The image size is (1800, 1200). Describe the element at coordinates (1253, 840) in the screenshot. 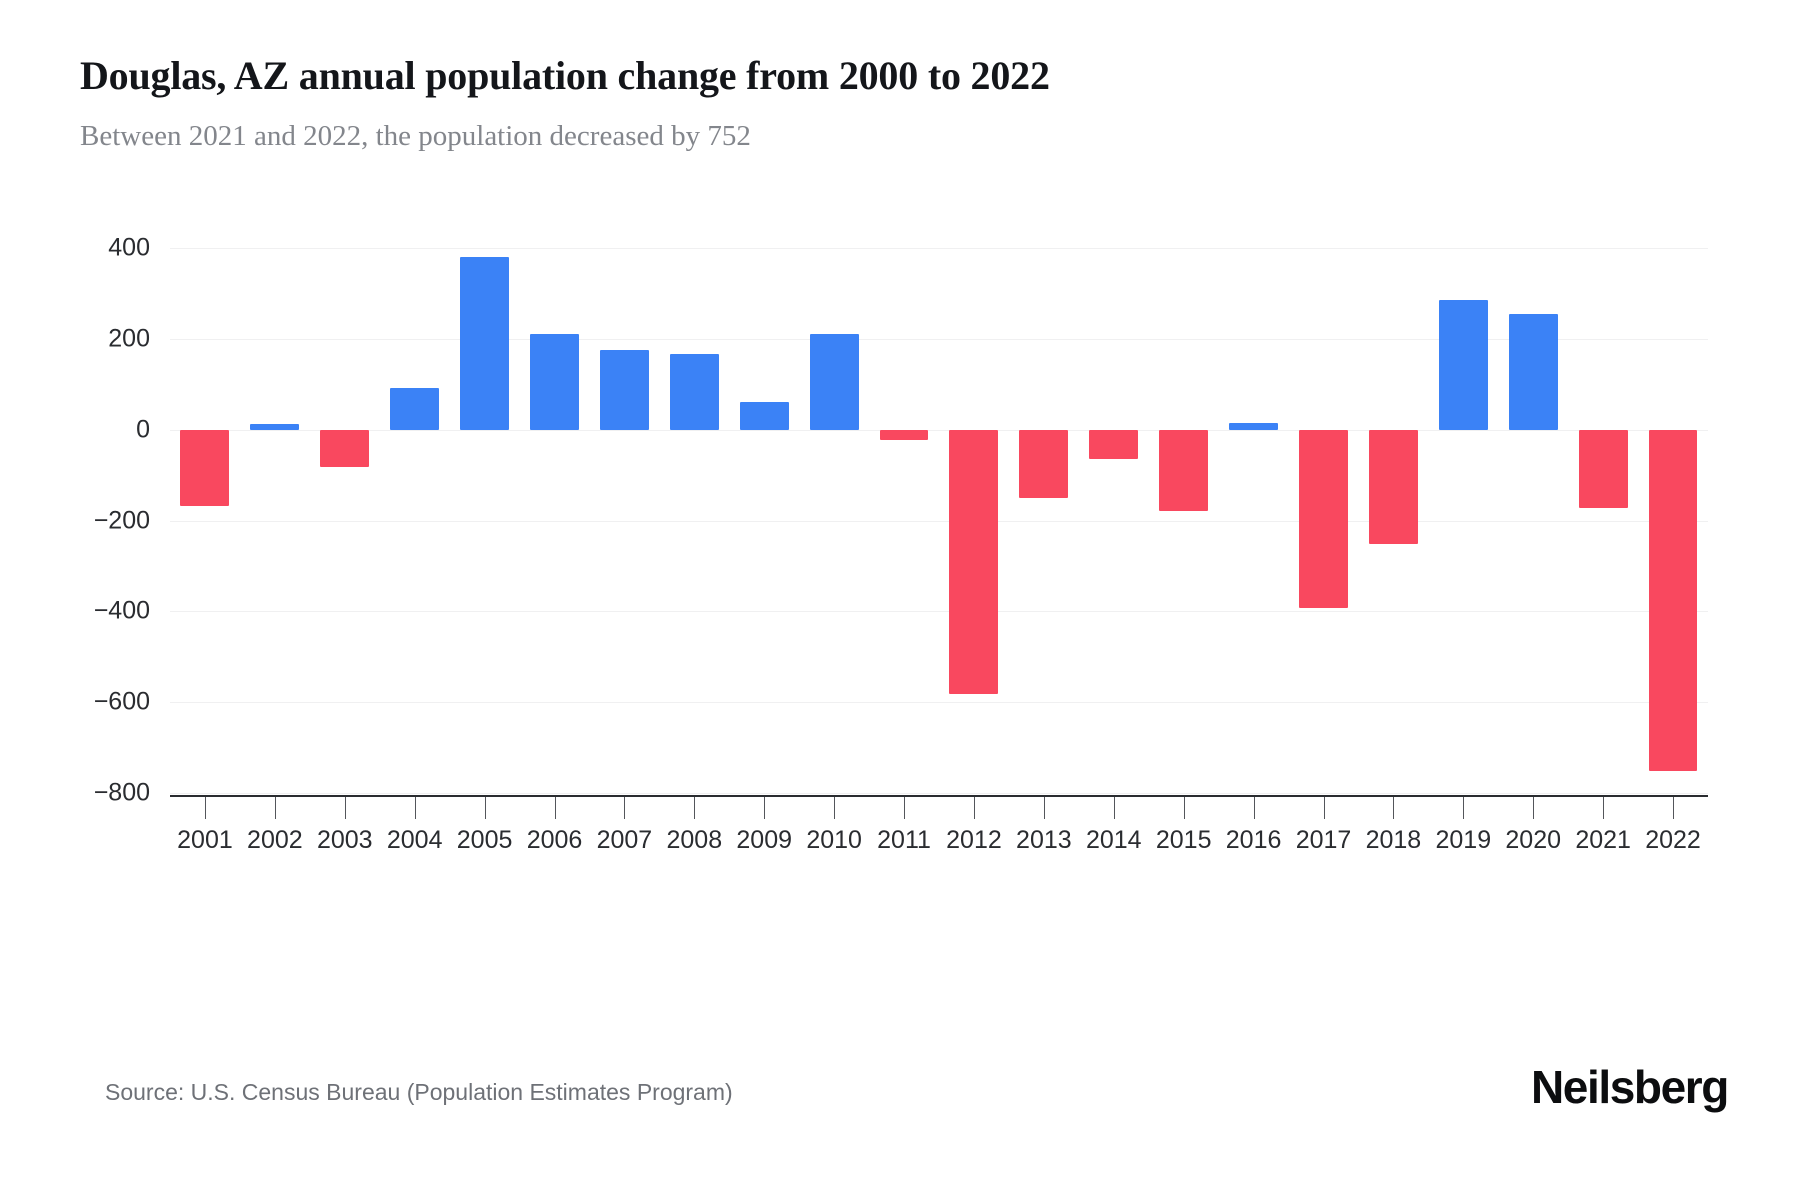

I see `x-axis-label-2016: 2016` at that location.